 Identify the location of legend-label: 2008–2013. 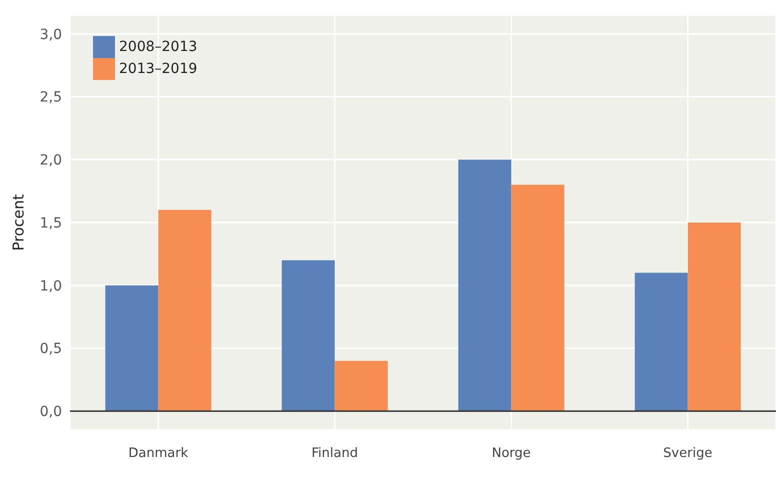
(158, 46).